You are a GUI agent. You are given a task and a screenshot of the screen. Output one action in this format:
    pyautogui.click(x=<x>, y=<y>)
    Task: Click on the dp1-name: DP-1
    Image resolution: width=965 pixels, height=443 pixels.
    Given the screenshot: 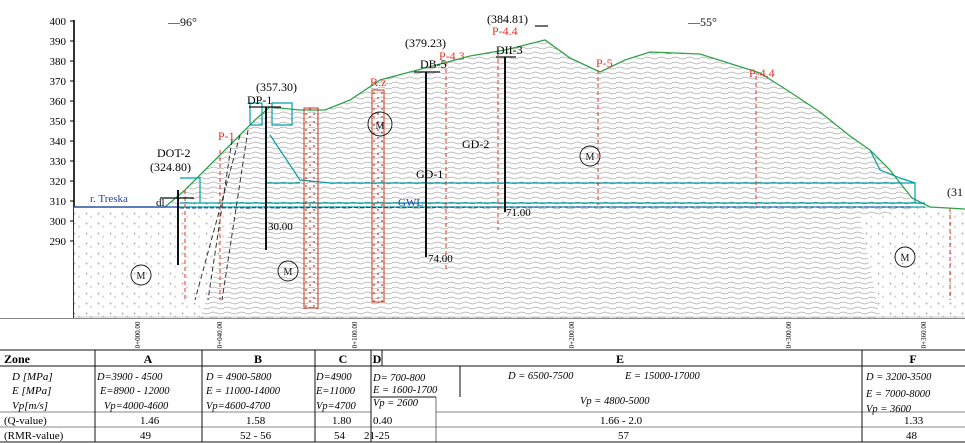 What is the action you would take?
    pyautogui.click(x=259, y=100)
    